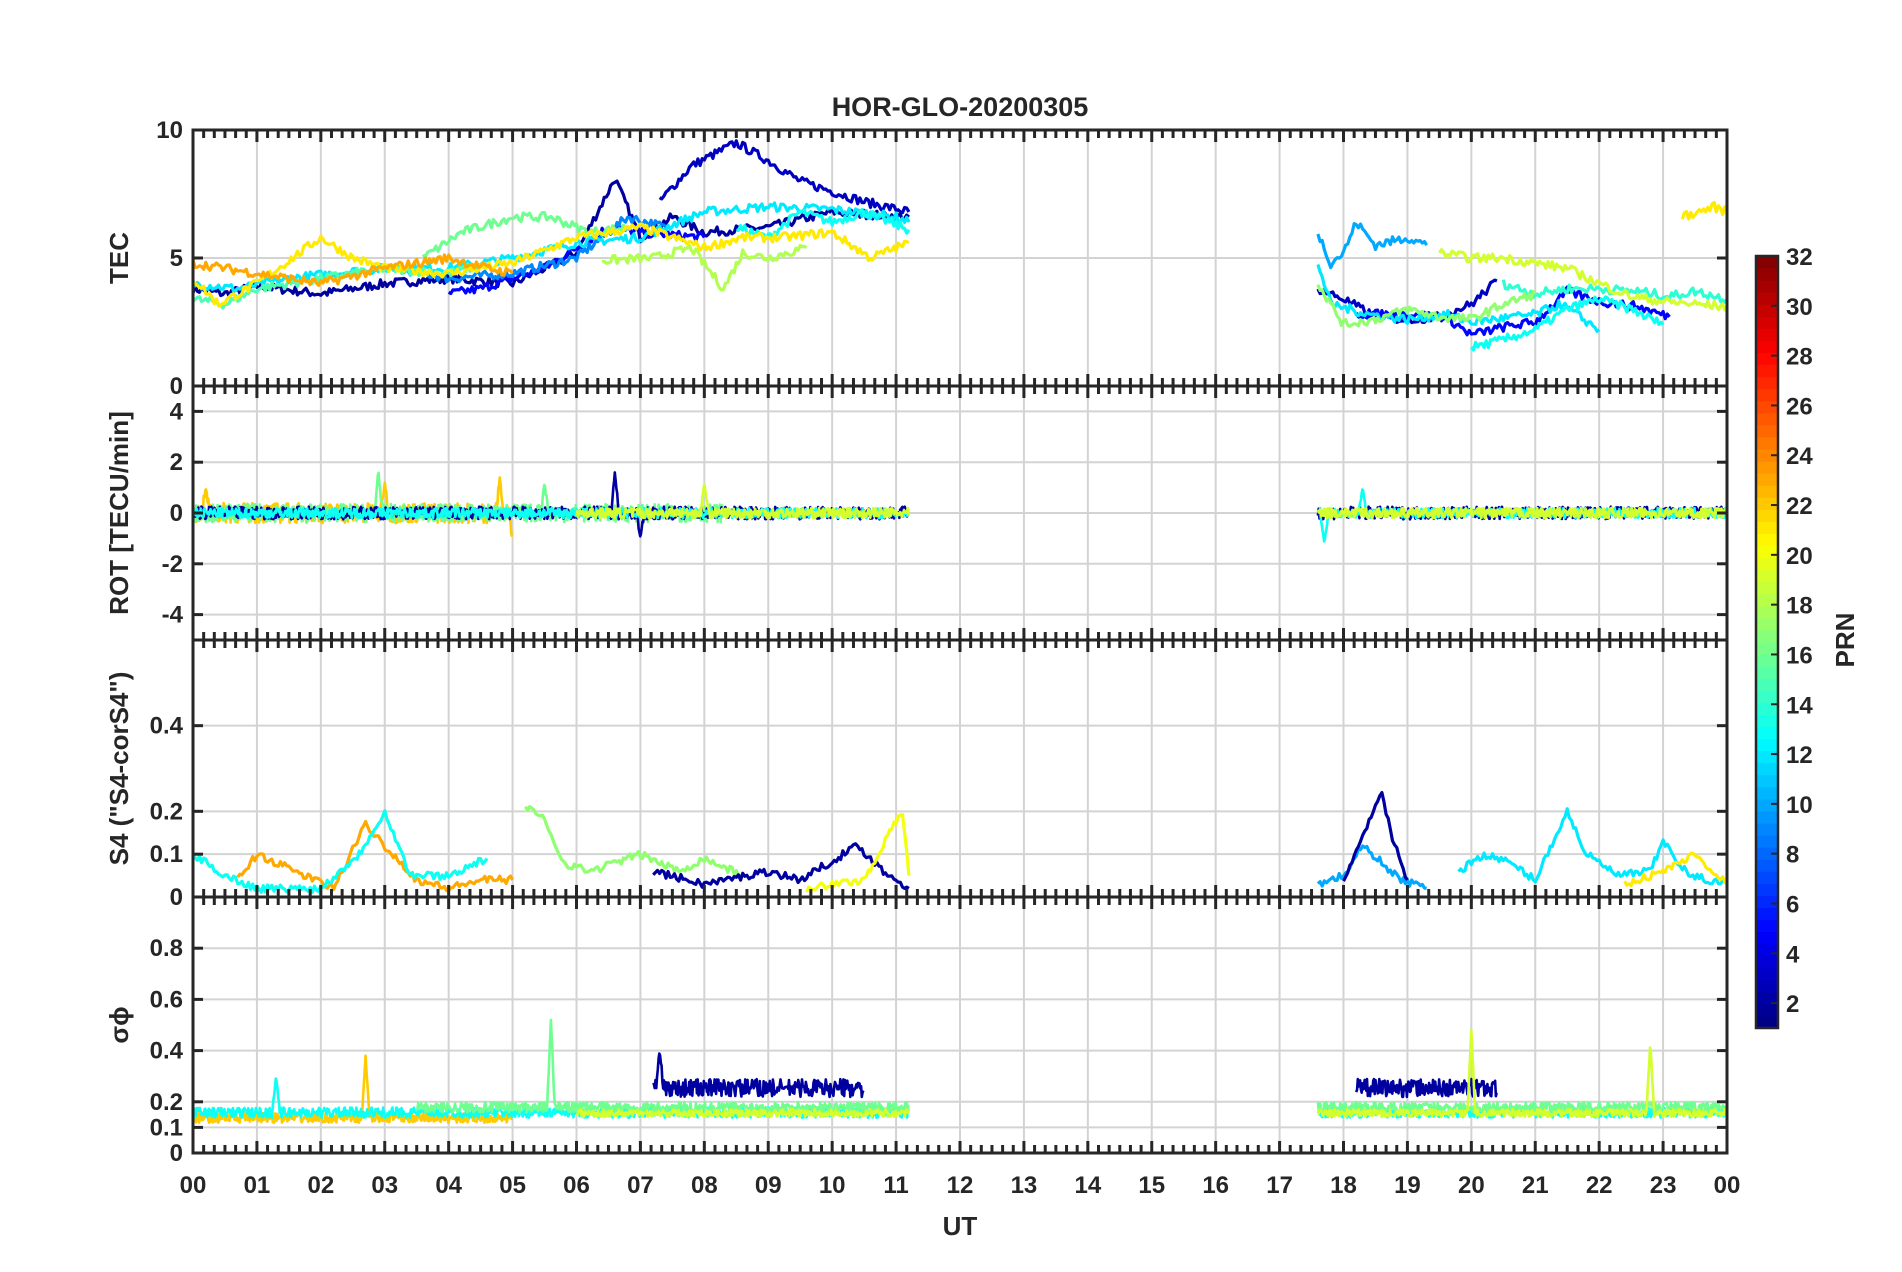  What do you see at coordinates (176, 258) in the screenshot?
I see `y-tick-label: 5` at bounding box center [176, 258].